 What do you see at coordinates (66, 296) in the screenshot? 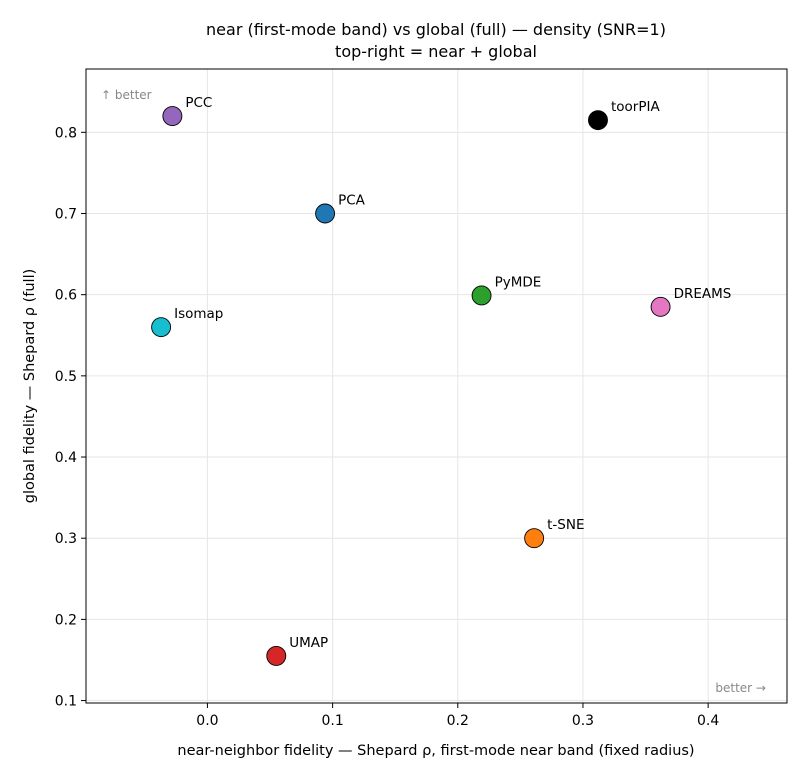
I see `y-tick-label: 0.6` at bounding box center [66, 296].